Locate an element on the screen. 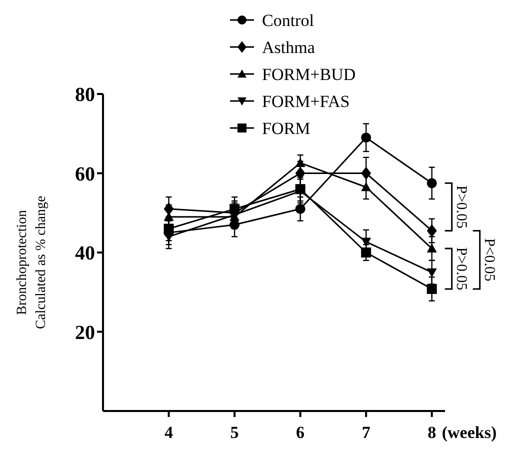 The image size is (528, 449). x-tick-label: 5 is located at coordinates (234, 432).